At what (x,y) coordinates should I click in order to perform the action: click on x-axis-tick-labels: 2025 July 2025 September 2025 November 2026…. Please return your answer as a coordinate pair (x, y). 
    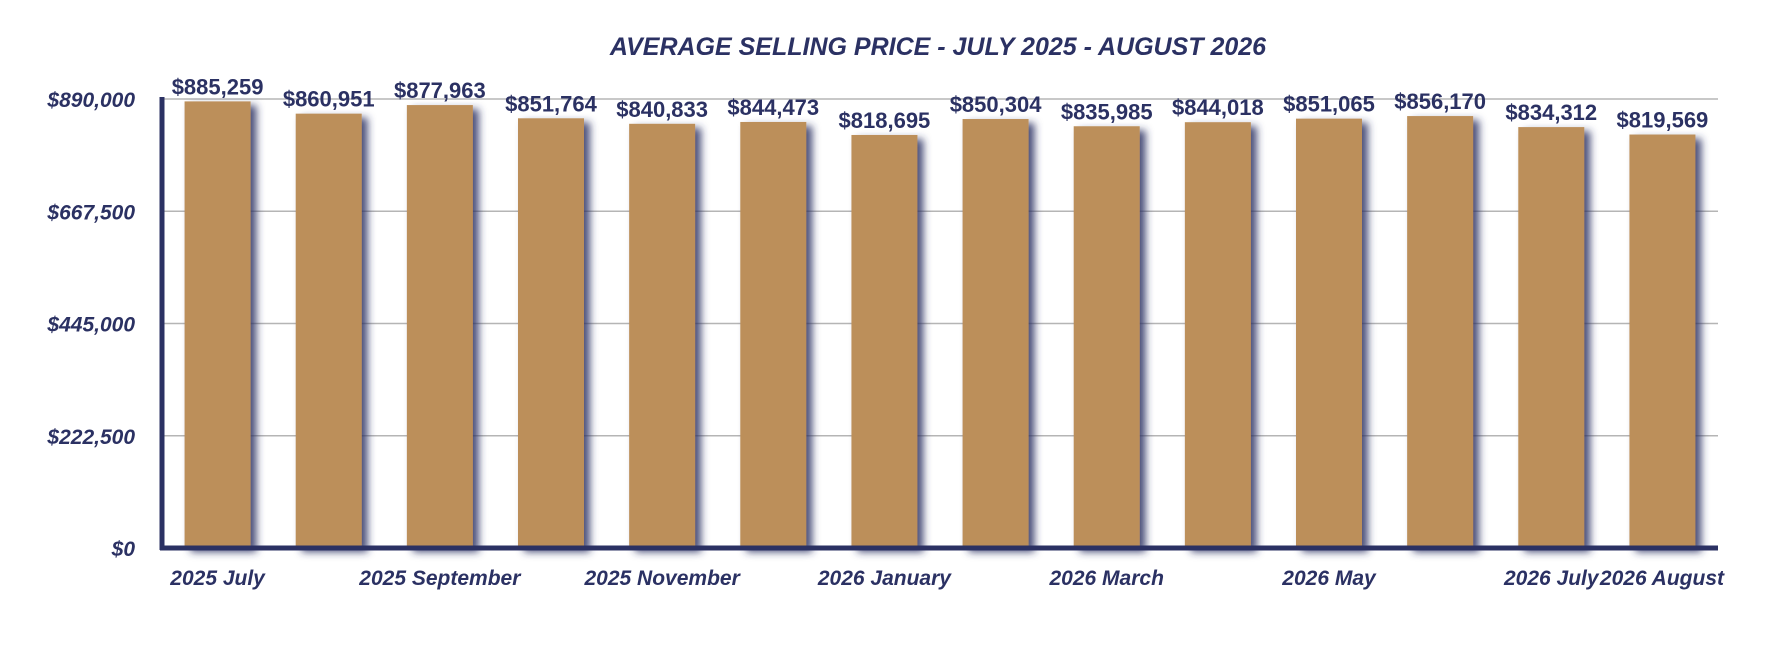
    Looking at the image, I should click on (947, 578).